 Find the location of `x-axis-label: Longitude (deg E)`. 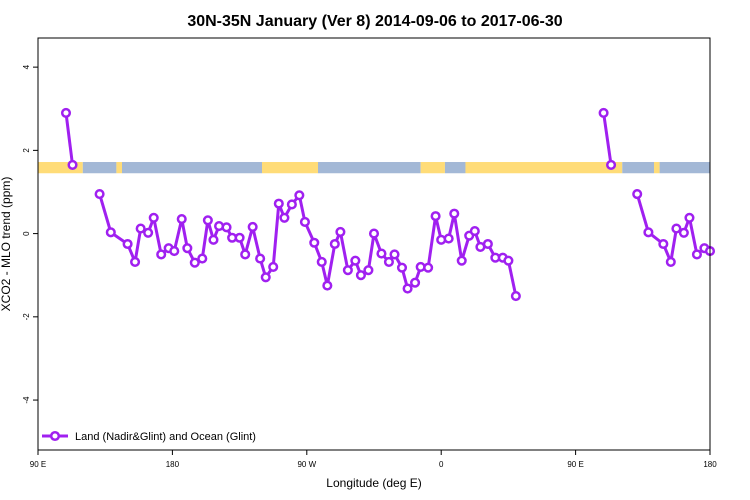

x-axis-label: Longitude (deg E) is located at coordinates (373, 483).